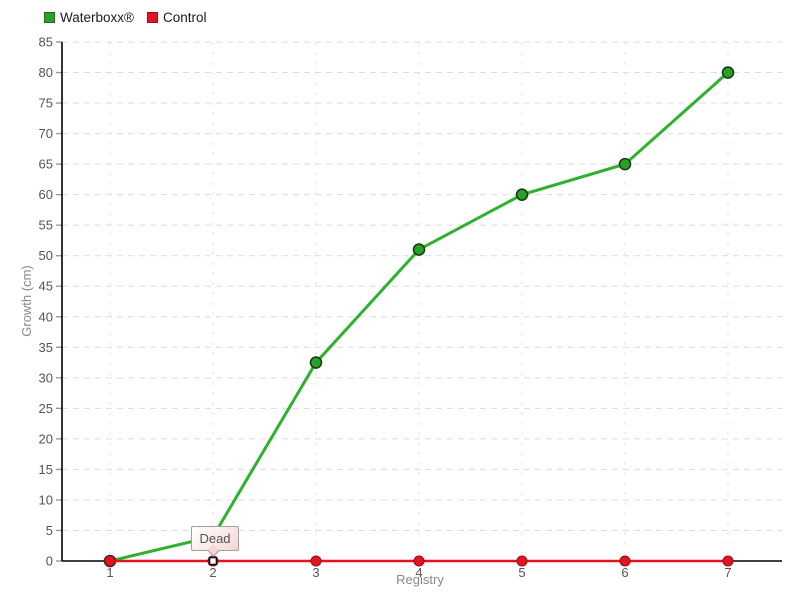  What do you see at coordinates (46, 408) in the screenshot?
I see `y-tick-label: 25` at bounding box center [46, 408].